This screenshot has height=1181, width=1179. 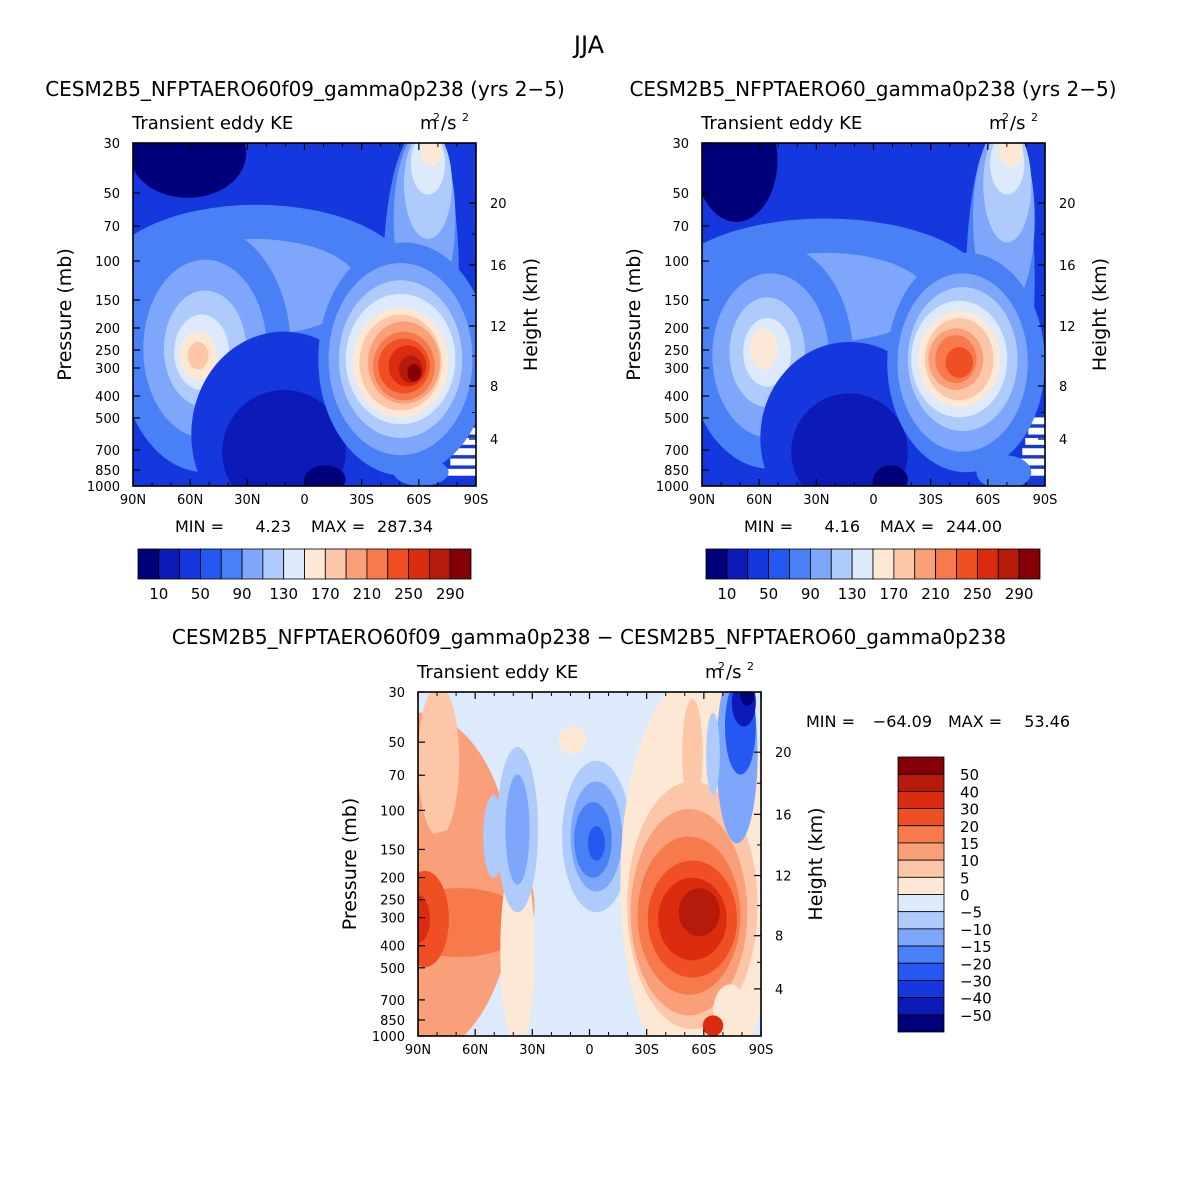 I want to click on y-tick-label: 1000, so click(x=388, y=1037).